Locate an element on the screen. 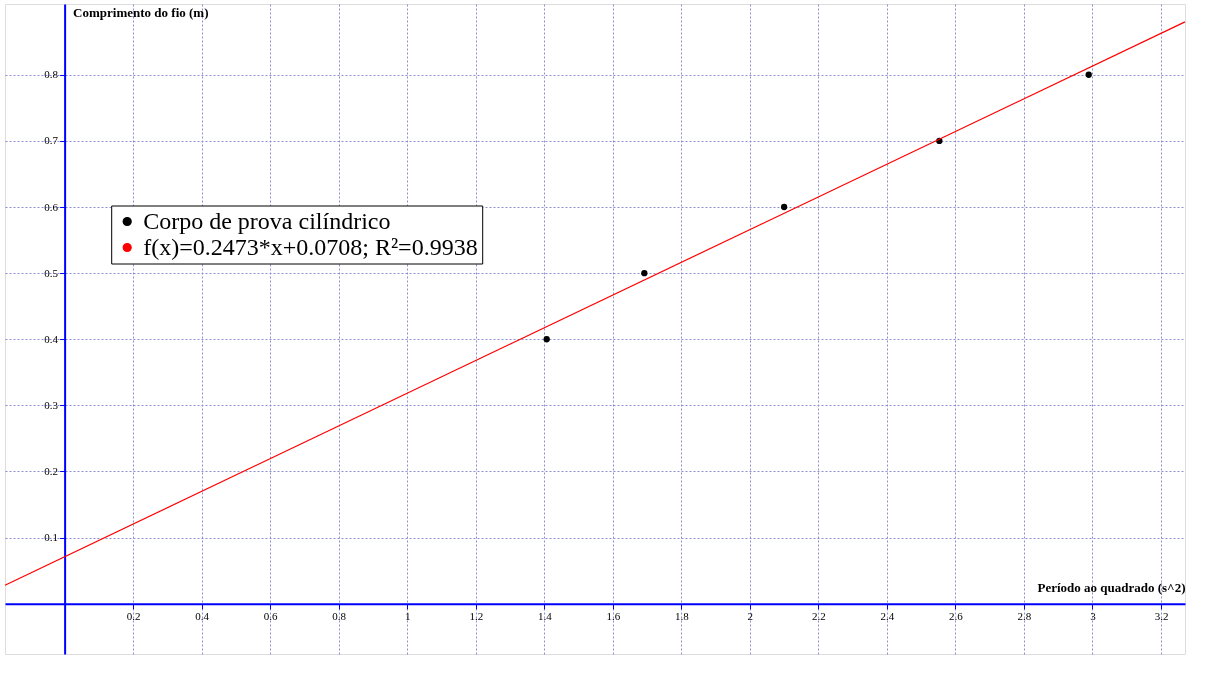 Image resolution: width=1208 pixels, height=673 pixels. x-tick-label: 3 is located at coordinates (1093, 616).